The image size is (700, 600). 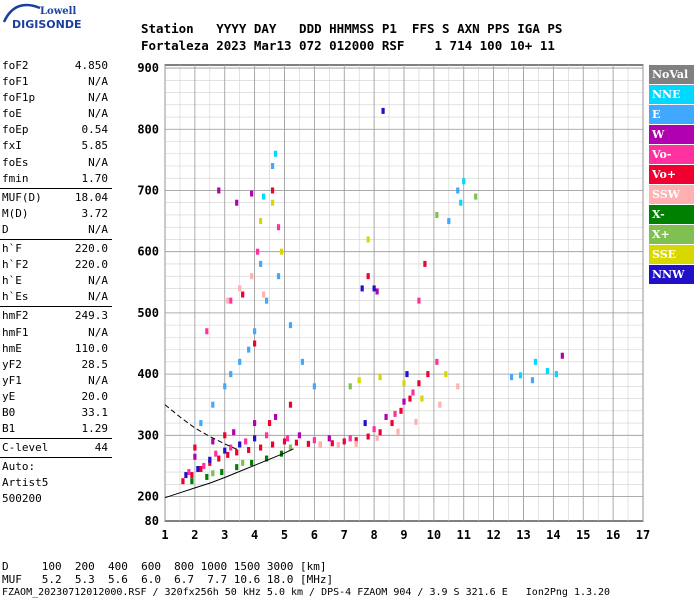 I want to click on param-row: hmE 110.0, so click(x=56, y=349).